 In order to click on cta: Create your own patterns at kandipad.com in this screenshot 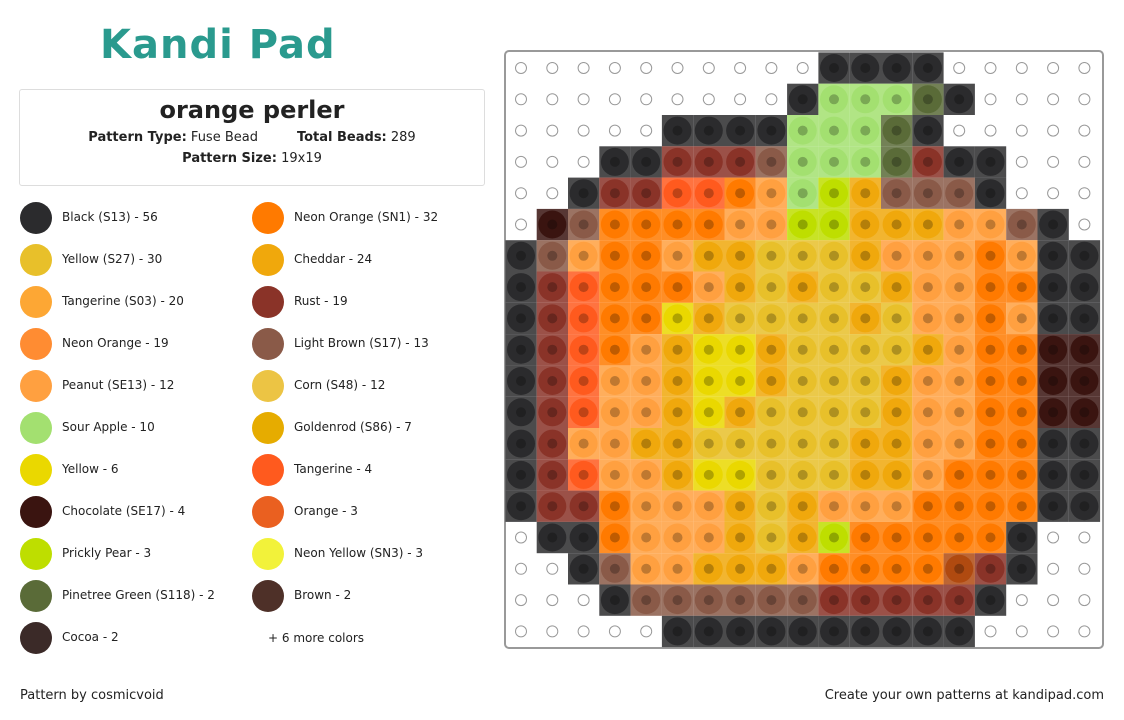, I will do `click(964, 695)`.